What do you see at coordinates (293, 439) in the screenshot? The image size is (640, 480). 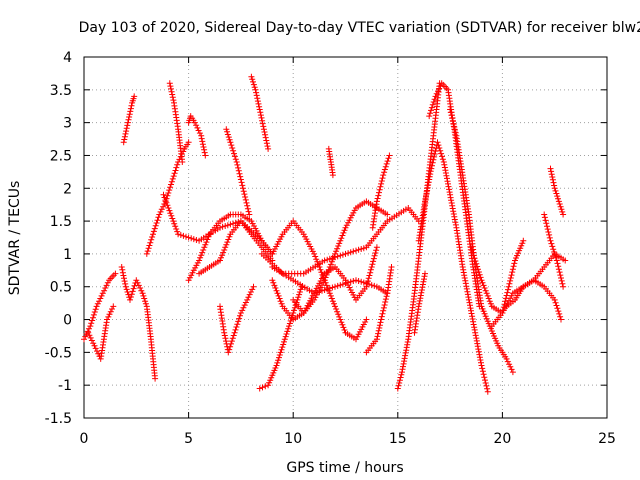 I see `x-tick-label: 10` at bounding box center [293, 439].